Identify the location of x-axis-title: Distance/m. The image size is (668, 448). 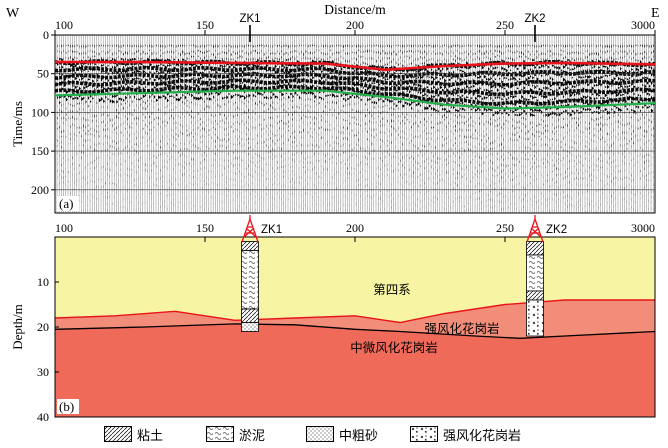
(355, 9).